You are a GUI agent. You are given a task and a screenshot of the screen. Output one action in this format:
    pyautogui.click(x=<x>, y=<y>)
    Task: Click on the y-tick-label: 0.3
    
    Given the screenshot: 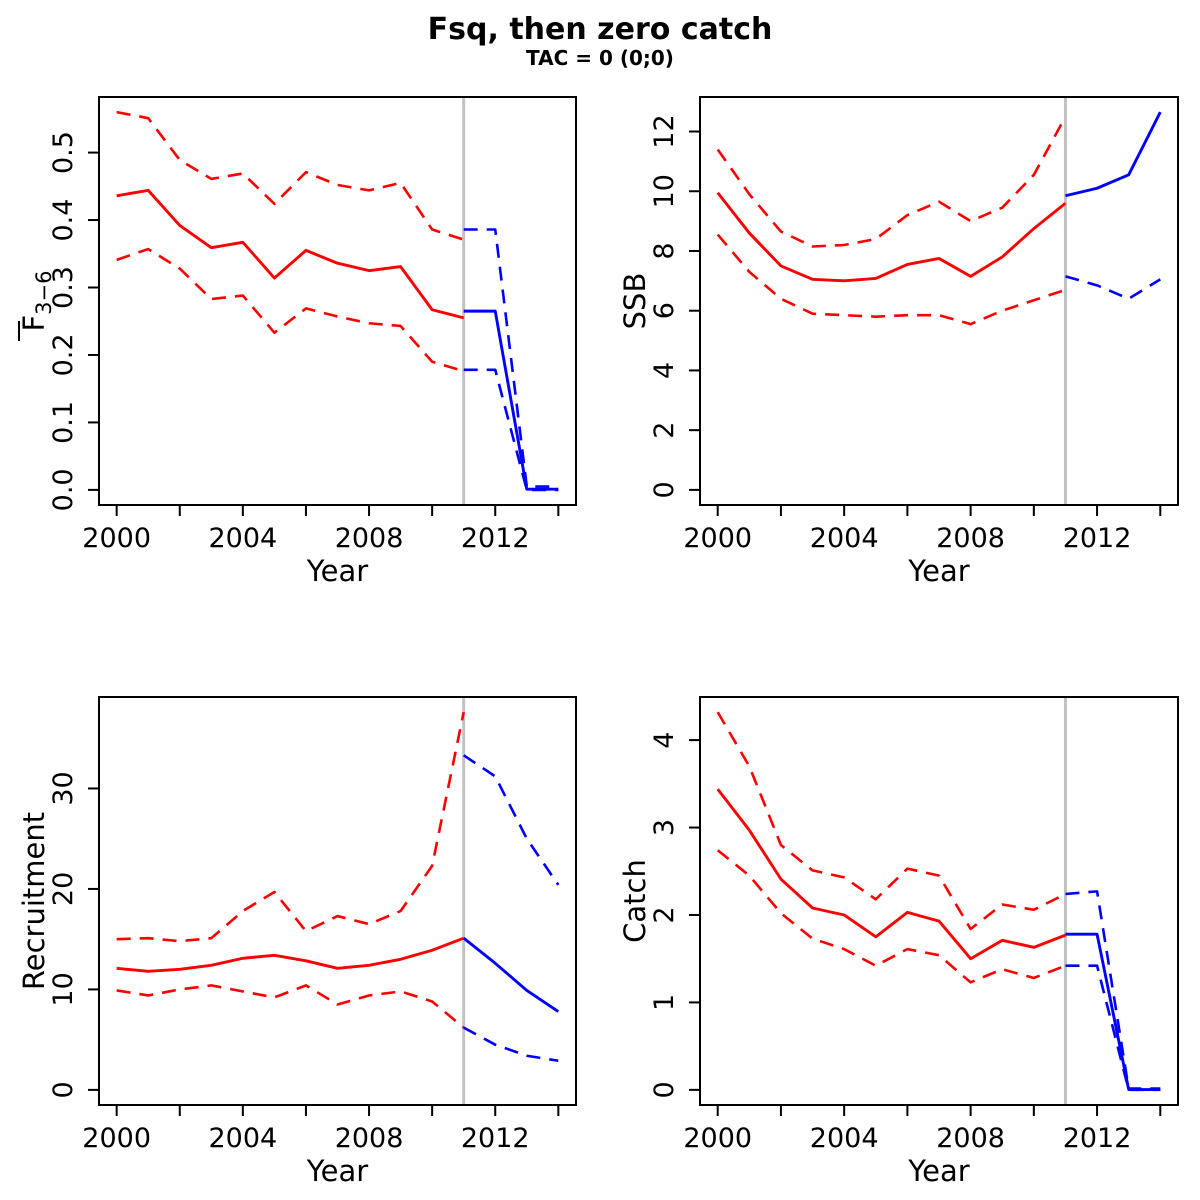 What is the action you would take?
    pyautogui.click(x=63, y=287)
    